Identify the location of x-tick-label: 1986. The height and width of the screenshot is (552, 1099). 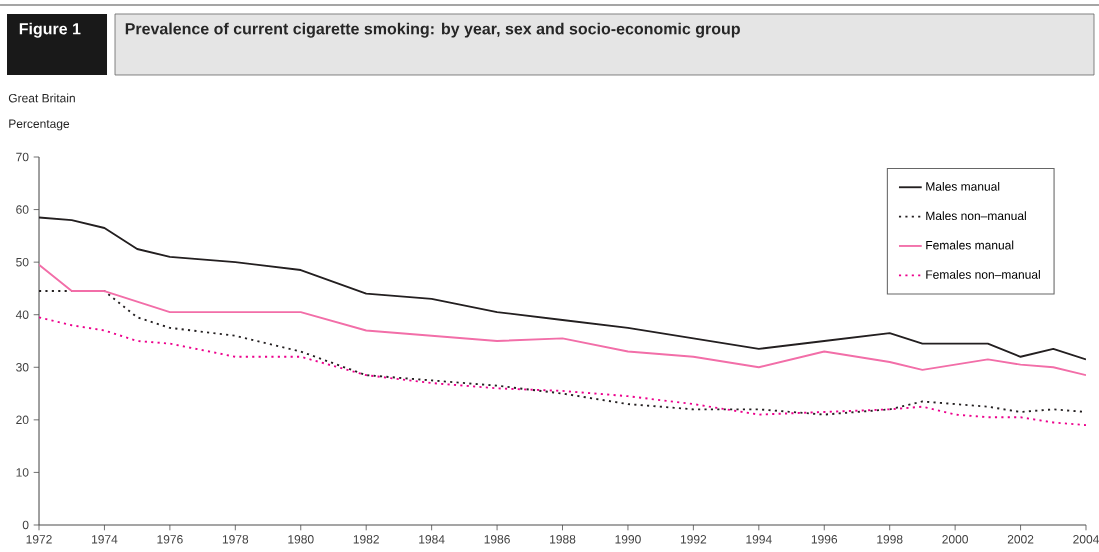
(497, 539).